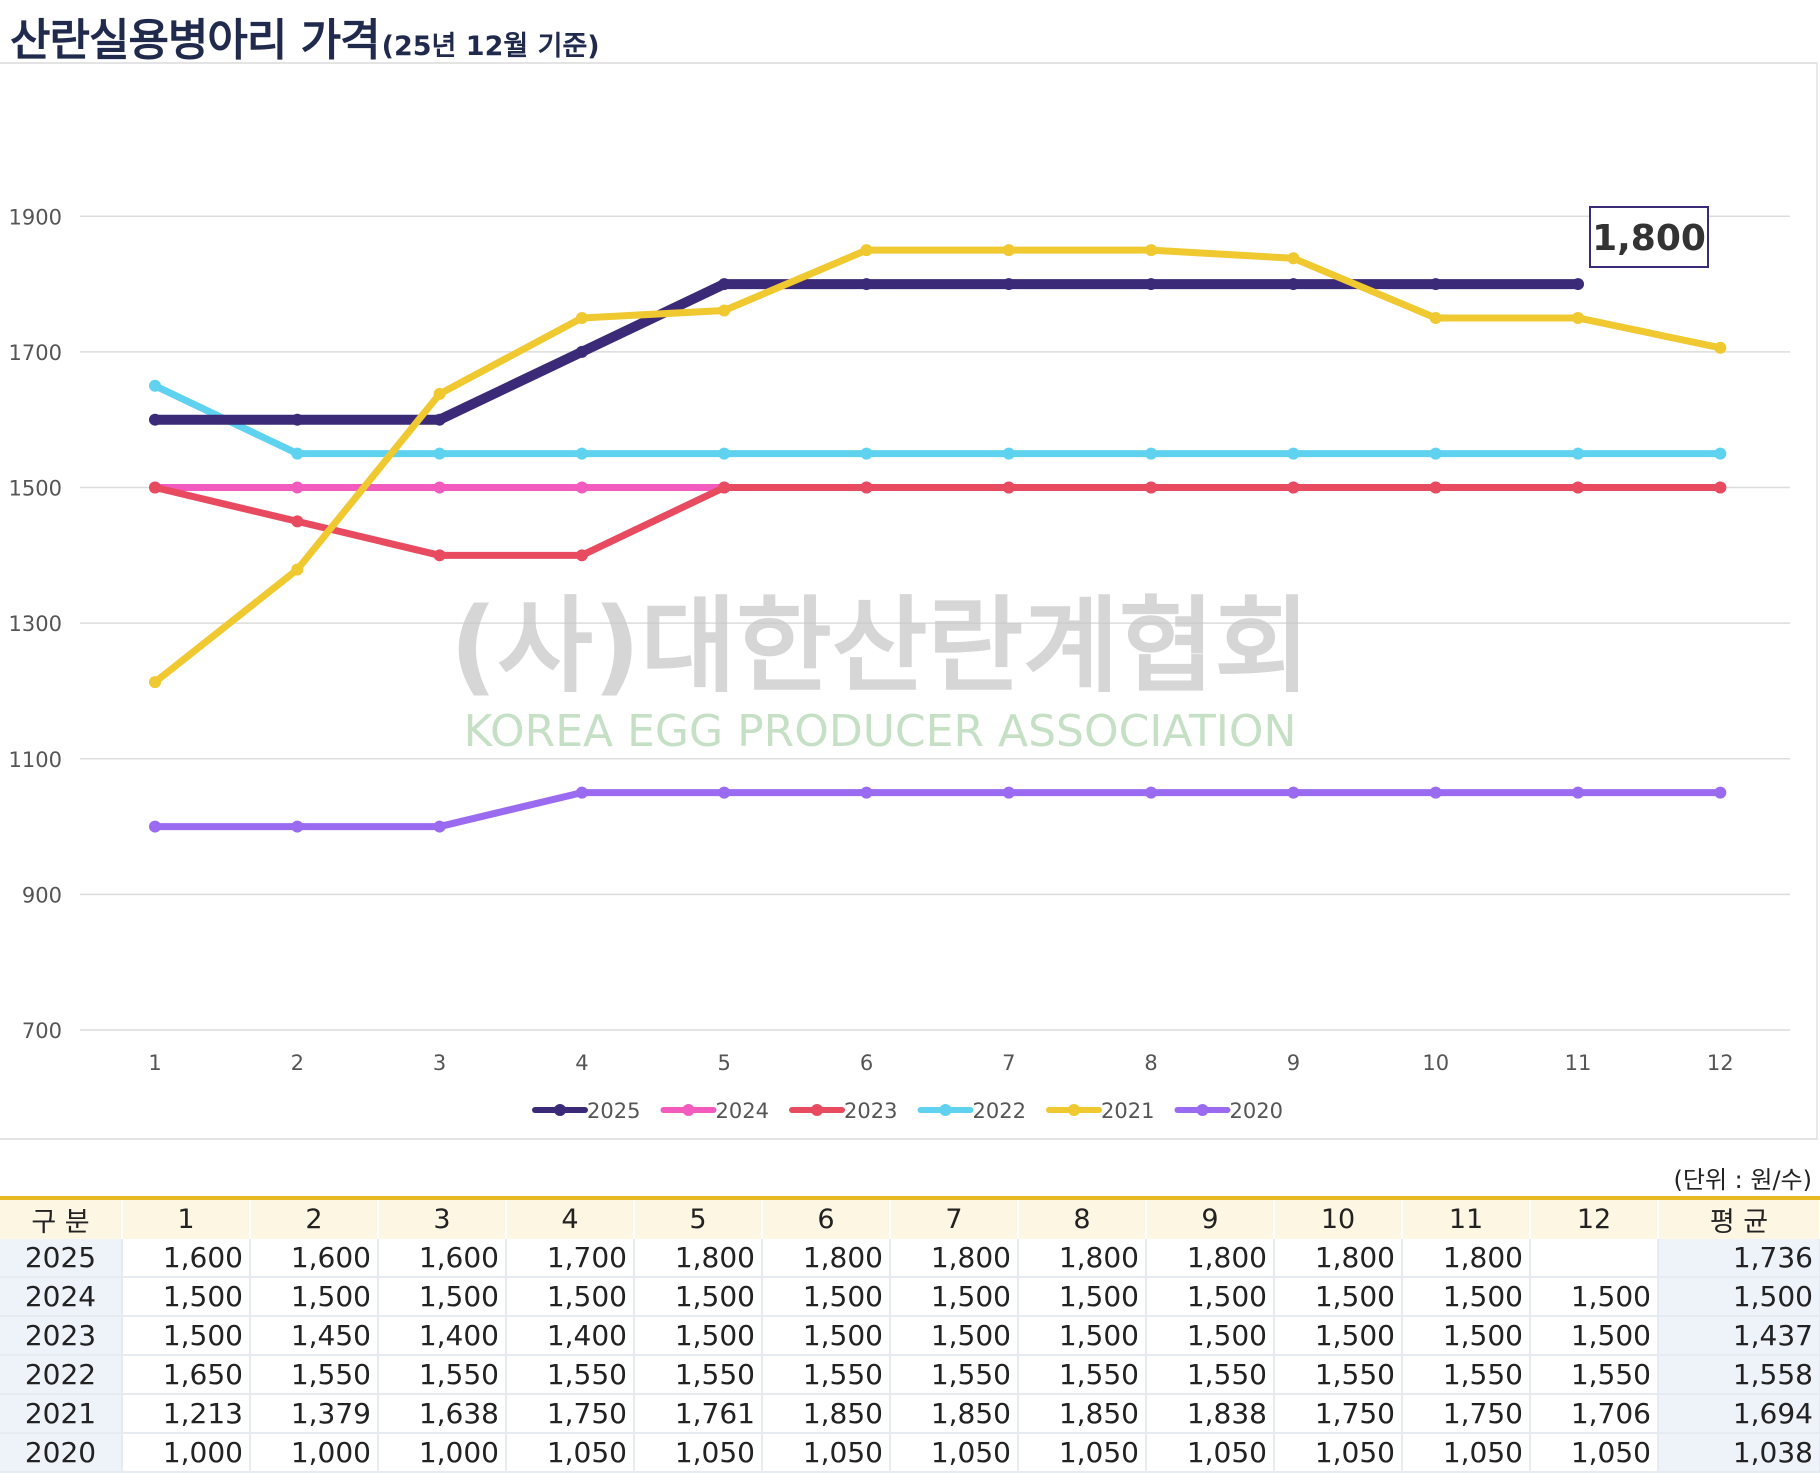 The height and width of the screenshot is (1473, 1820). I want to click on series-2020, so click(938, 809).